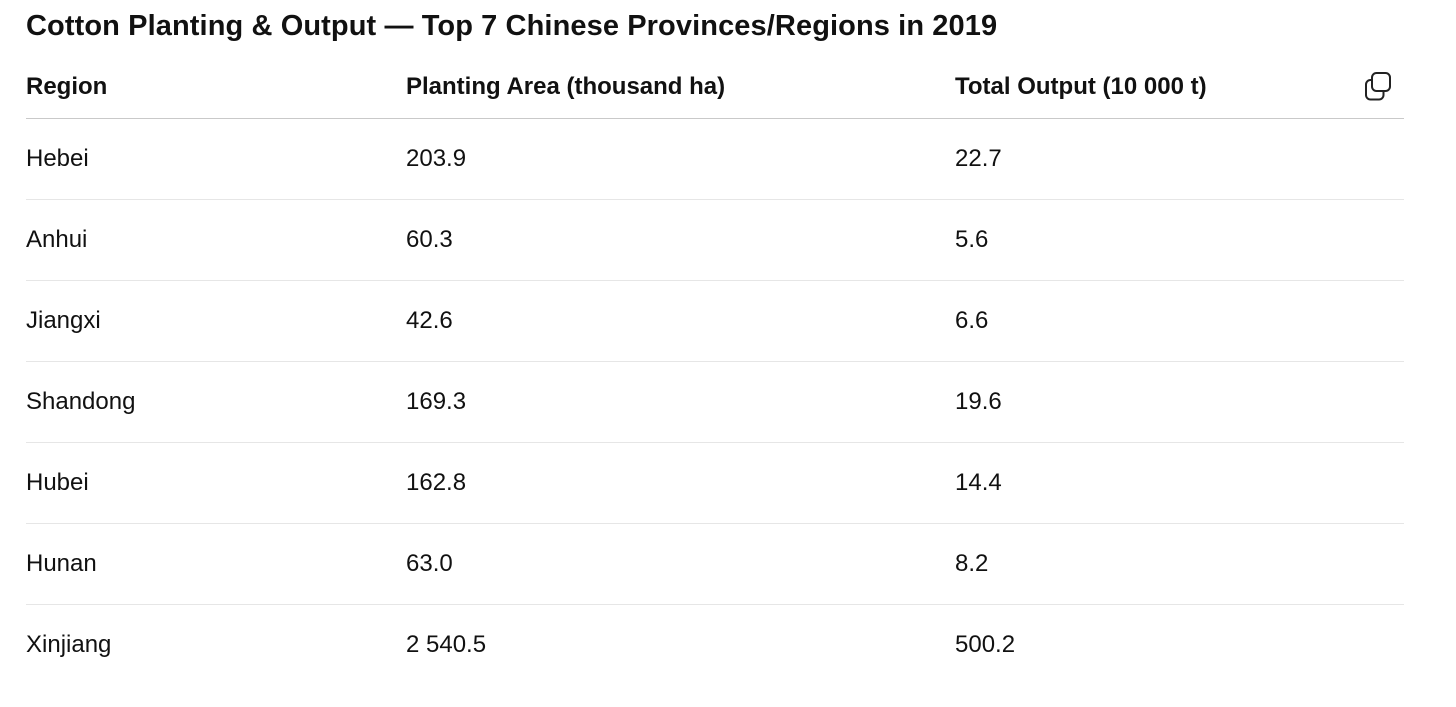 The height and width of the screenshot is (707, 1456). I want to click on cell-planting-area: 203.9, so click(436, 158).